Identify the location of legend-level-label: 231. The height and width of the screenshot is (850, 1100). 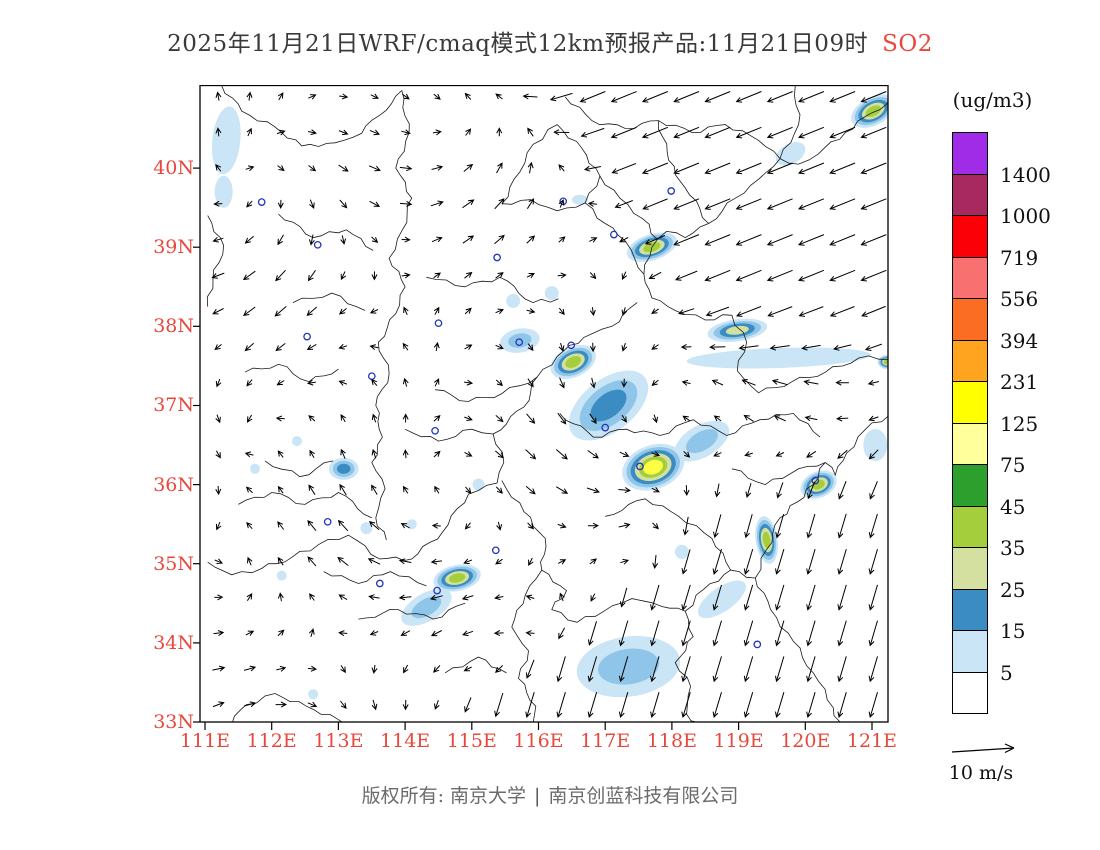
(1019, 382).